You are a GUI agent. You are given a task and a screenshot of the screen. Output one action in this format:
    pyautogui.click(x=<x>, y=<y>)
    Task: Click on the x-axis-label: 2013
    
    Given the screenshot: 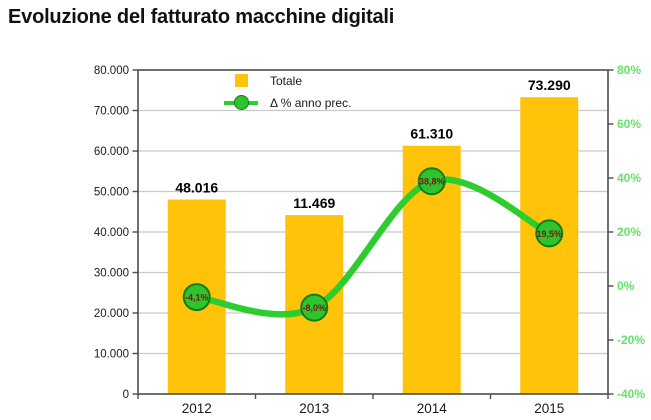 What is the action you would take?
    pyautogui.click(x=314, y=408)
    